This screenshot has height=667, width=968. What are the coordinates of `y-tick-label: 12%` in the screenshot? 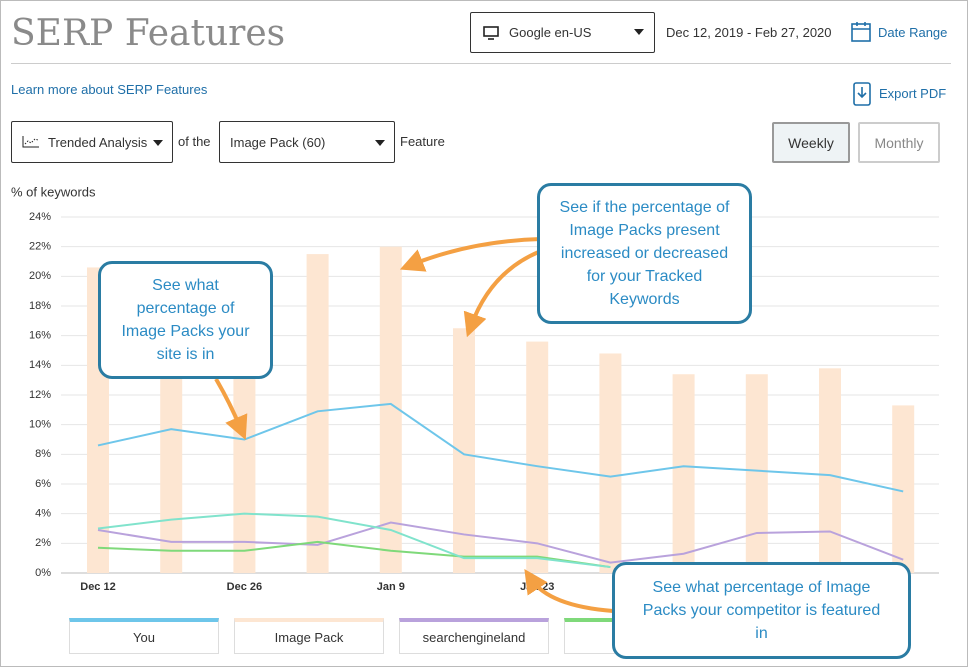 It's located at (40, 395).